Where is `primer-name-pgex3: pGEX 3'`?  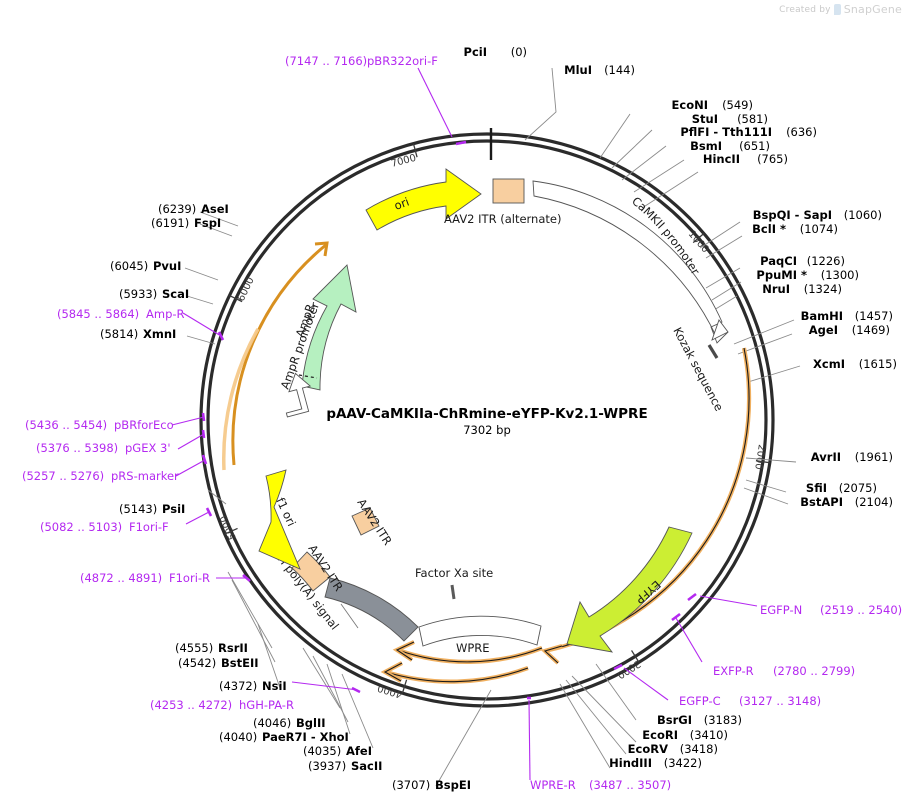 primer-name-pgex3: pGEX 3' is located at coordinates (148, 448).